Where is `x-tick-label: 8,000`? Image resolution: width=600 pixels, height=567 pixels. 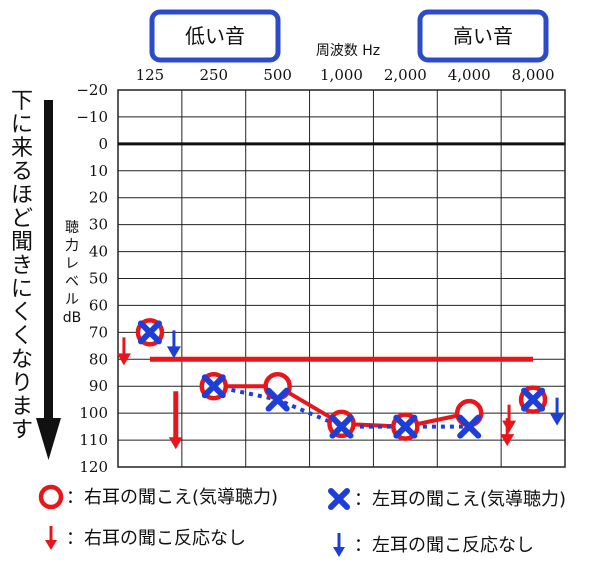 x-tick-label: 8,000 is located at coordinates (533, 75).